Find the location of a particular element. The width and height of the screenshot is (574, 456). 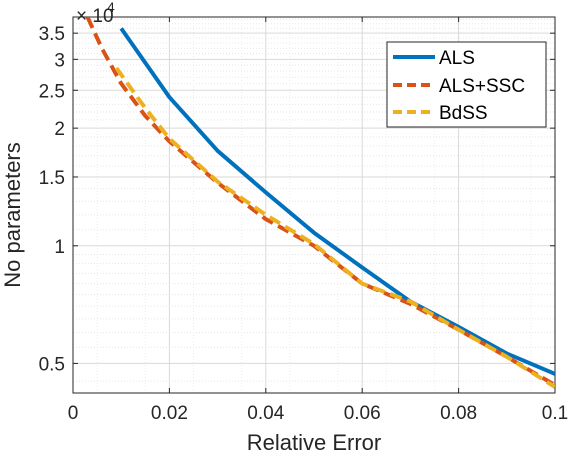

y-axis-exponent-power: 4 is located at coordinates (111, 7).